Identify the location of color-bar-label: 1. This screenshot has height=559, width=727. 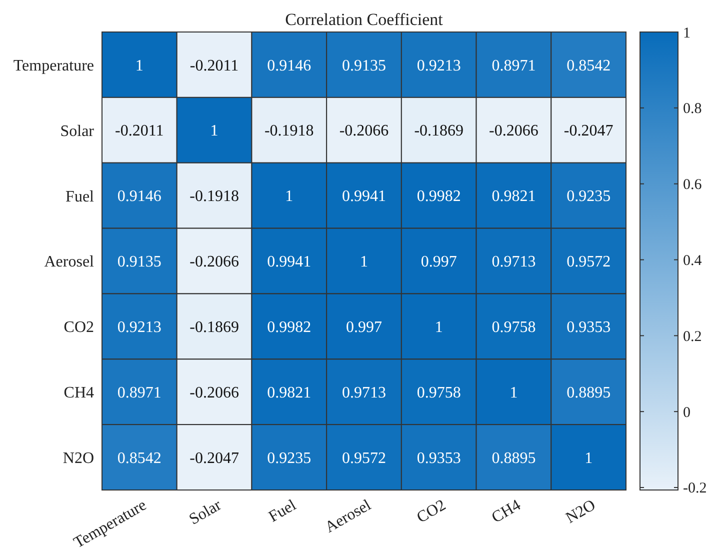
(686, 33).